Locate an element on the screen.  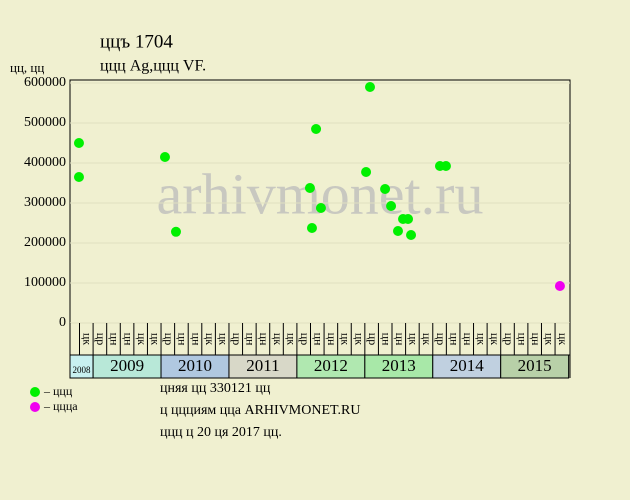
y-tick-label: 500000 is located at coordinates (45, 122).